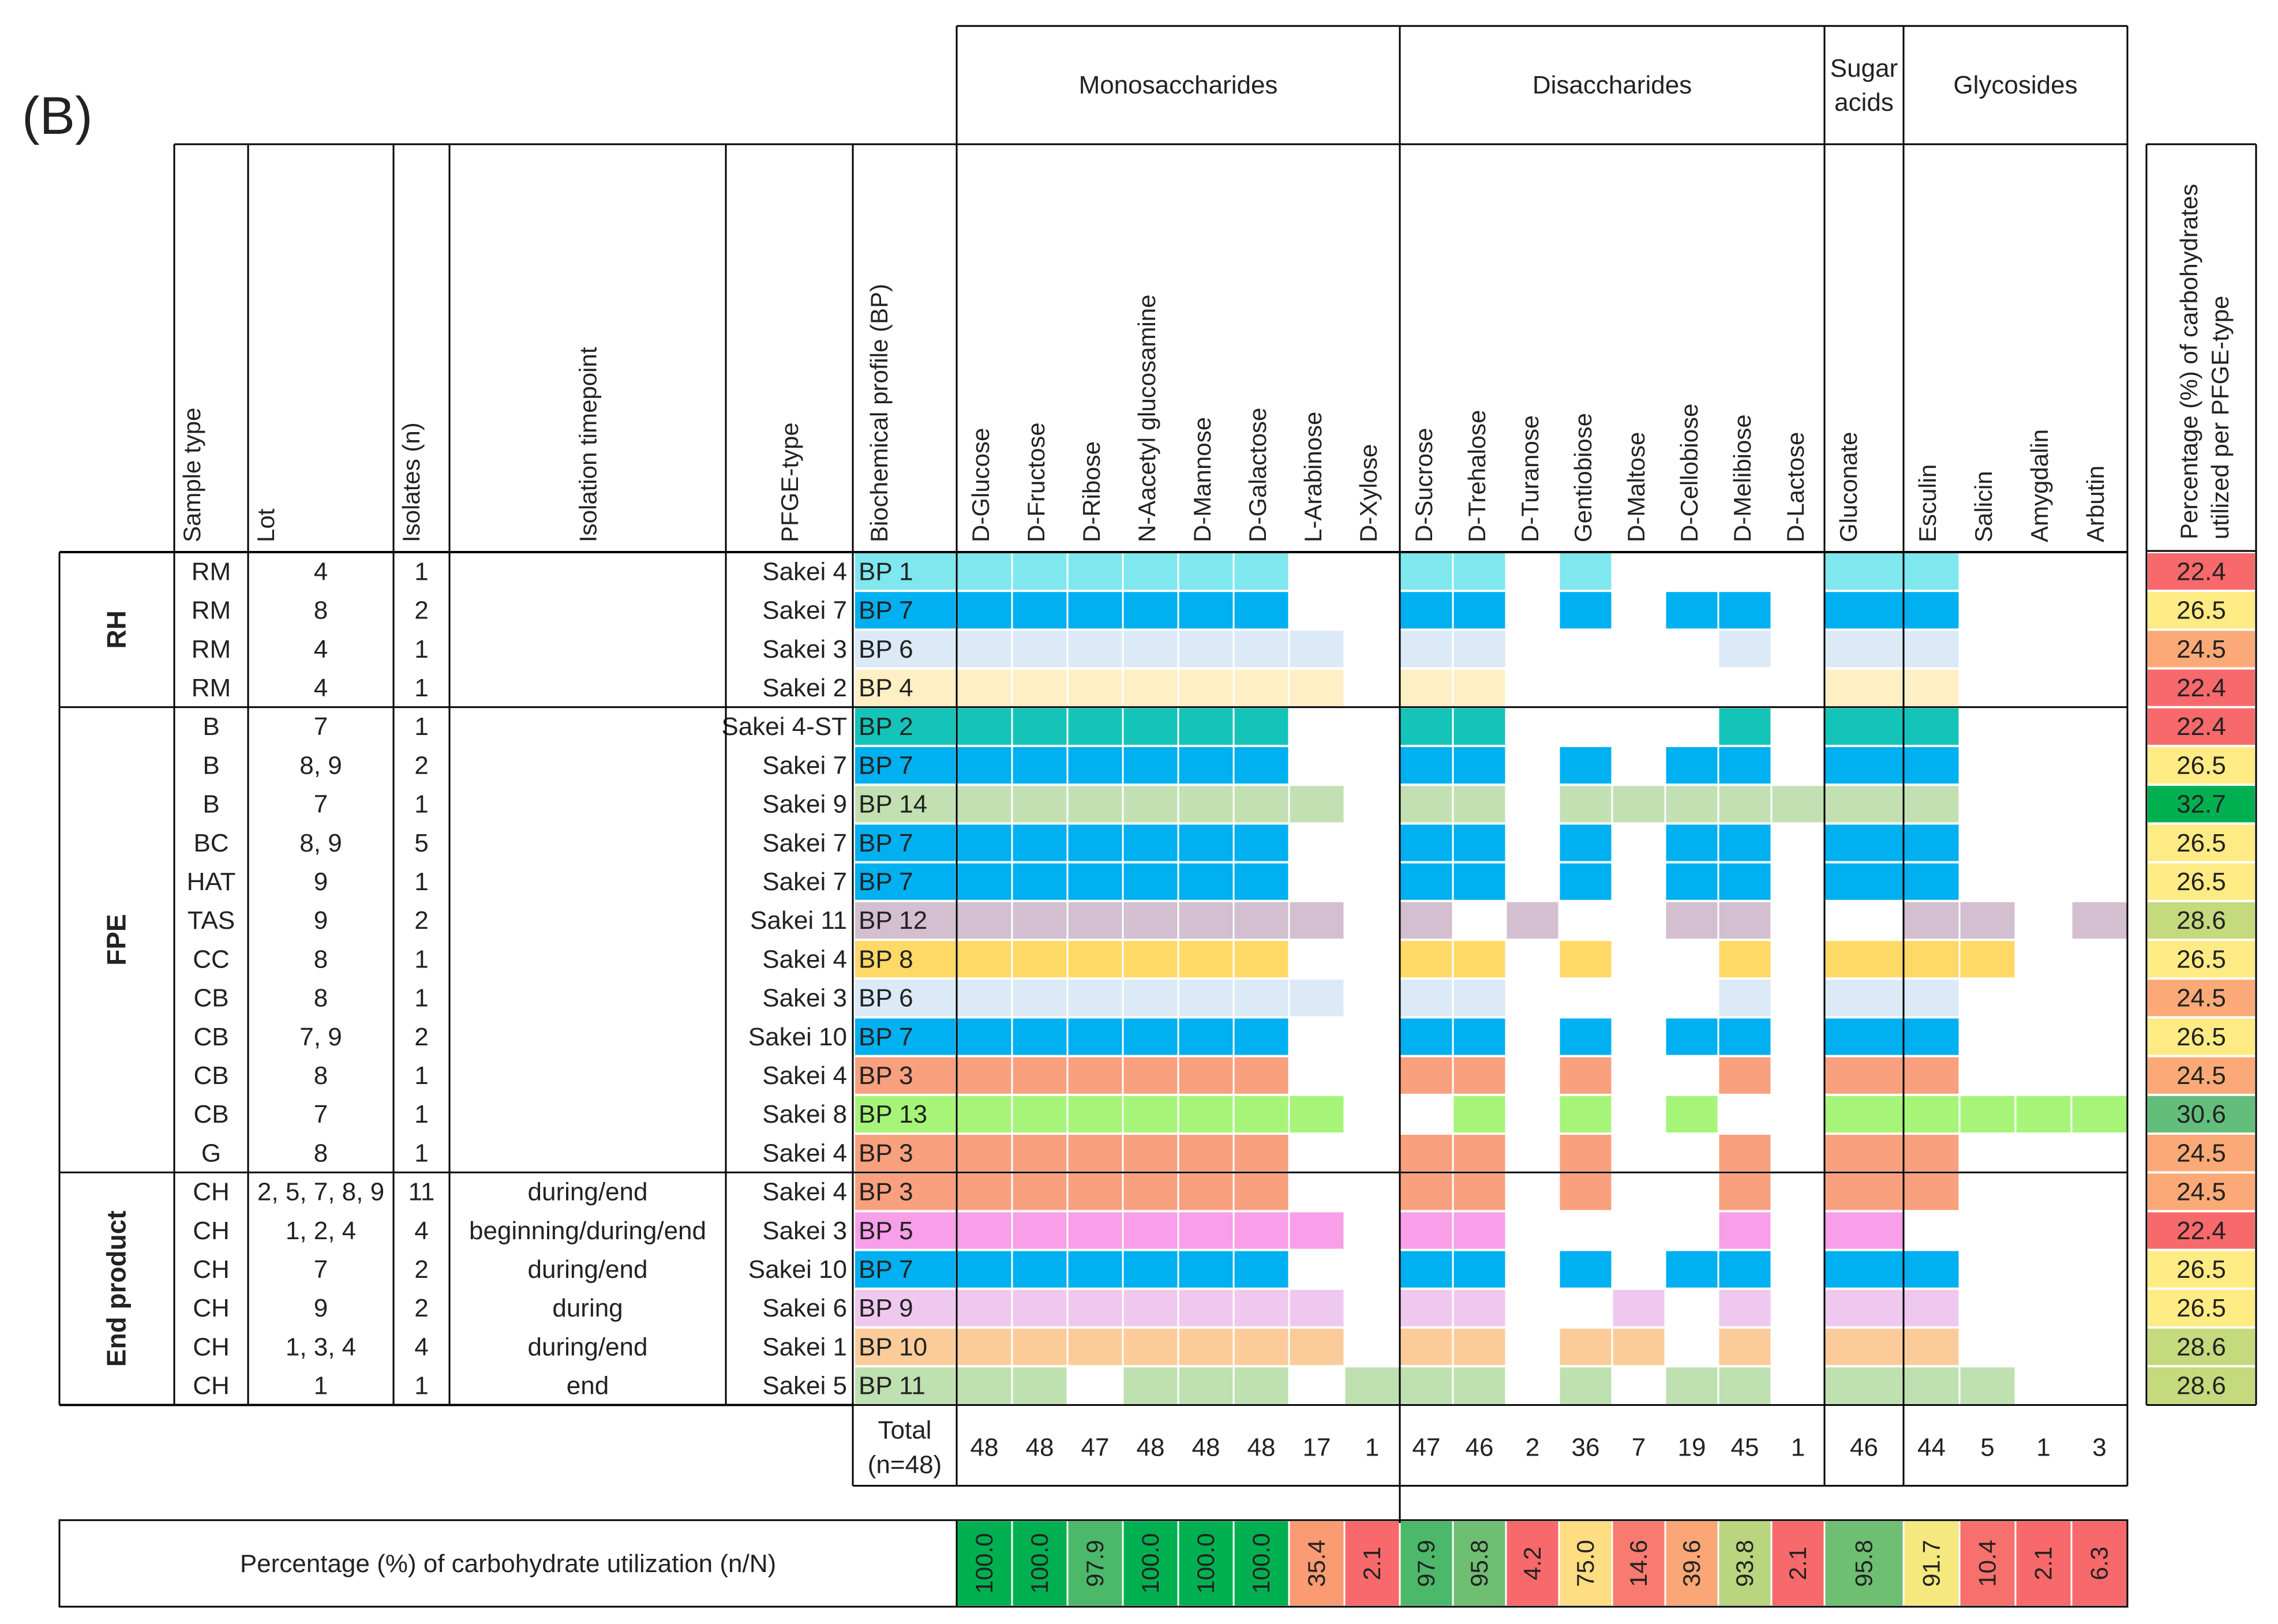 The height and width of the screenshot is (1624, 2278). Describe the element at coordinates (2100, 1563) in the screenshot. I see `utilization-value: 6.3` at that location.